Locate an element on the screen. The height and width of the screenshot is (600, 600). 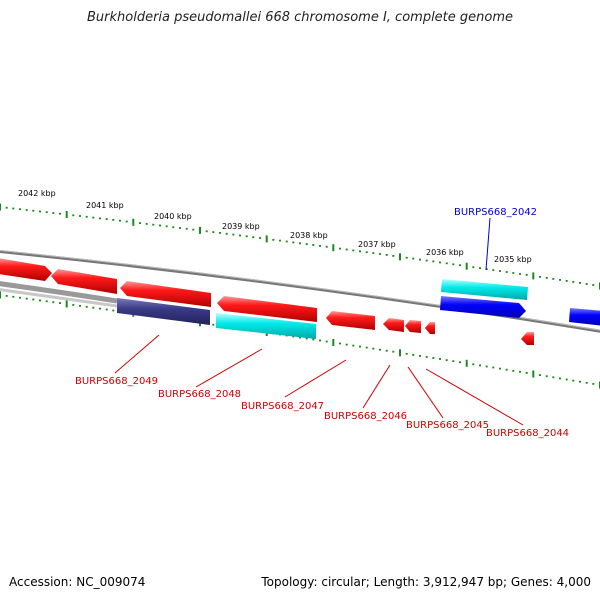
gene-label: BURPS668_2046 is located at coordinates (365, 416).